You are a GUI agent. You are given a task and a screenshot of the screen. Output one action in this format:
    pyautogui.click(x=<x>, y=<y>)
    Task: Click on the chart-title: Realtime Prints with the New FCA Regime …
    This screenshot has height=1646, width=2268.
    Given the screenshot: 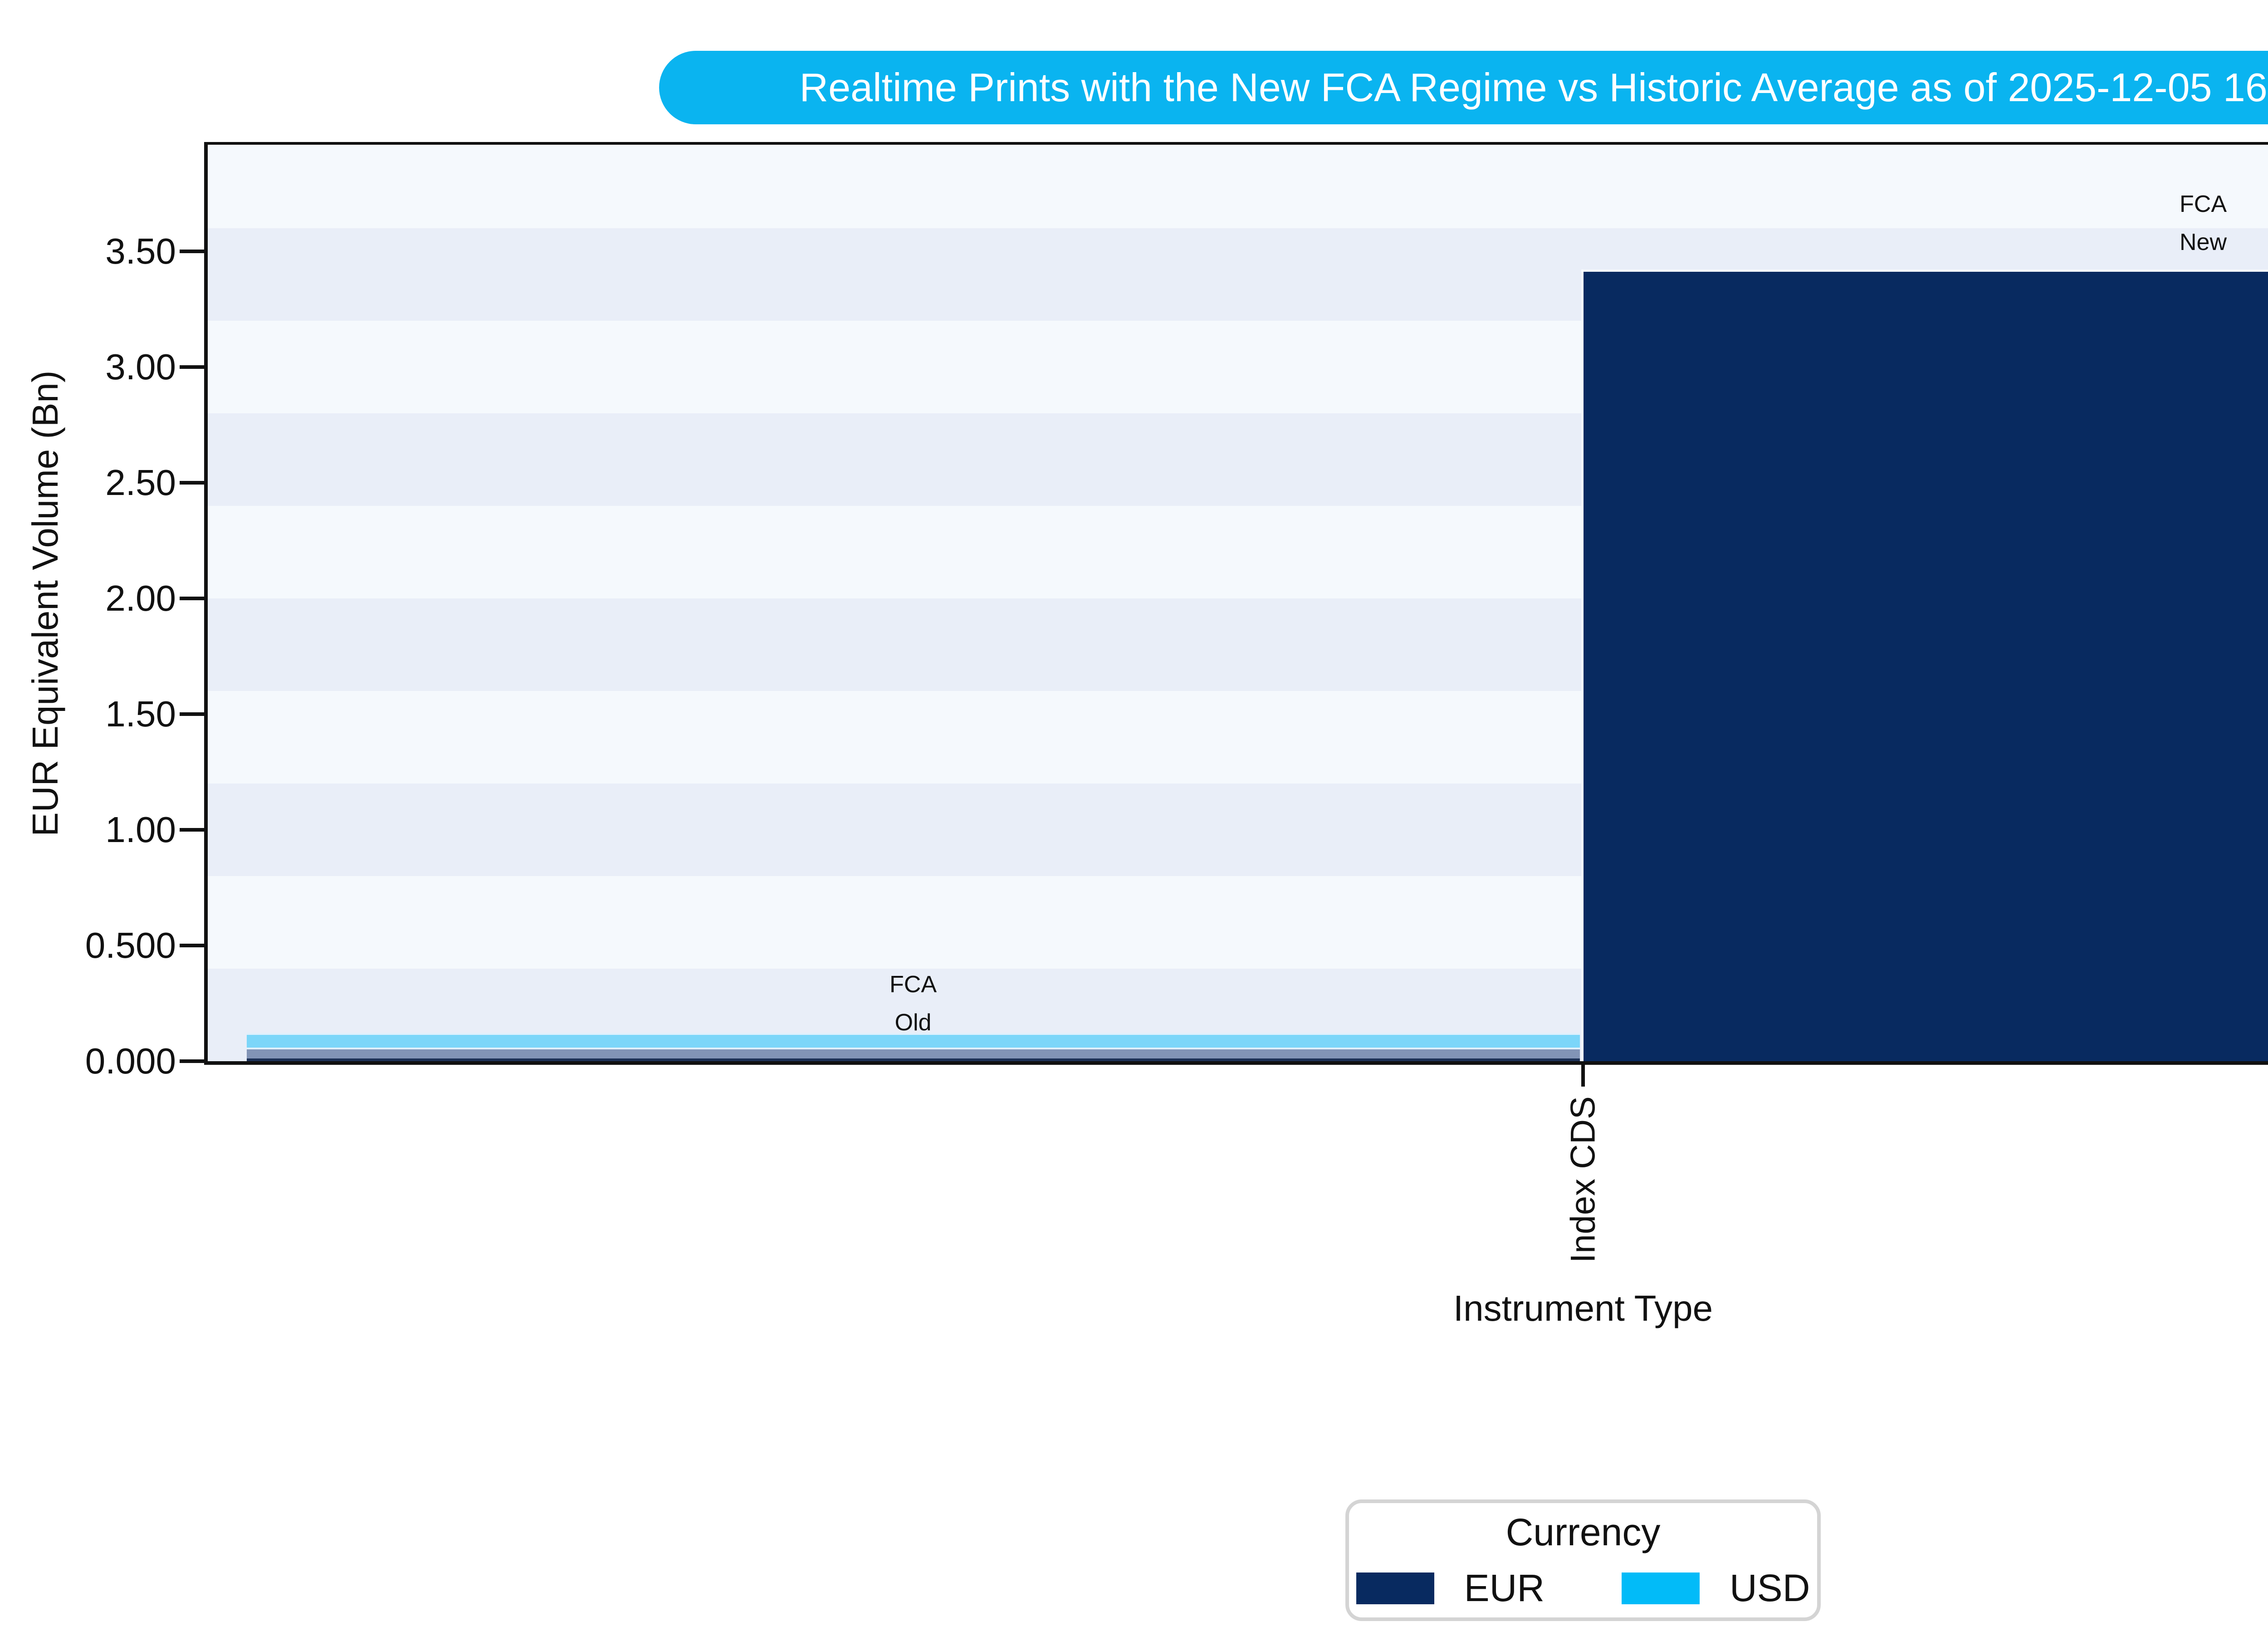 What is the action you would take?
    pyautogui.click(x=1463, y=88)
    